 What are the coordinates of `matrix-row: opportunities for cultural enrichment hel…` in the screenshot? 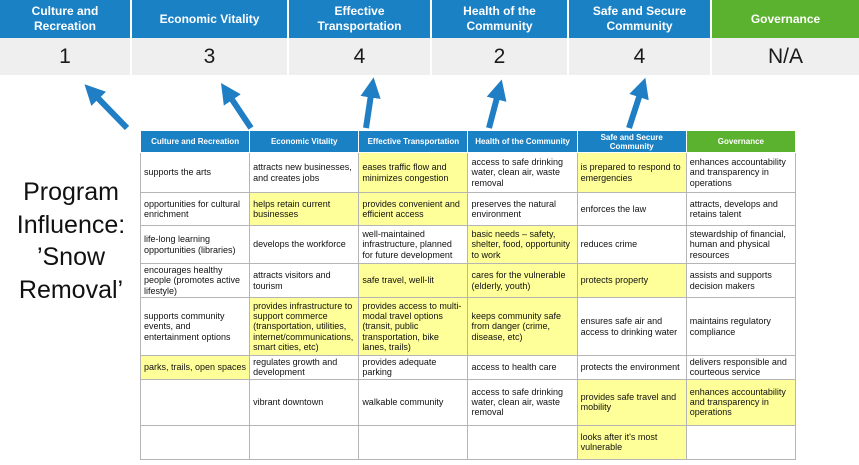 It's located at (468, 209).